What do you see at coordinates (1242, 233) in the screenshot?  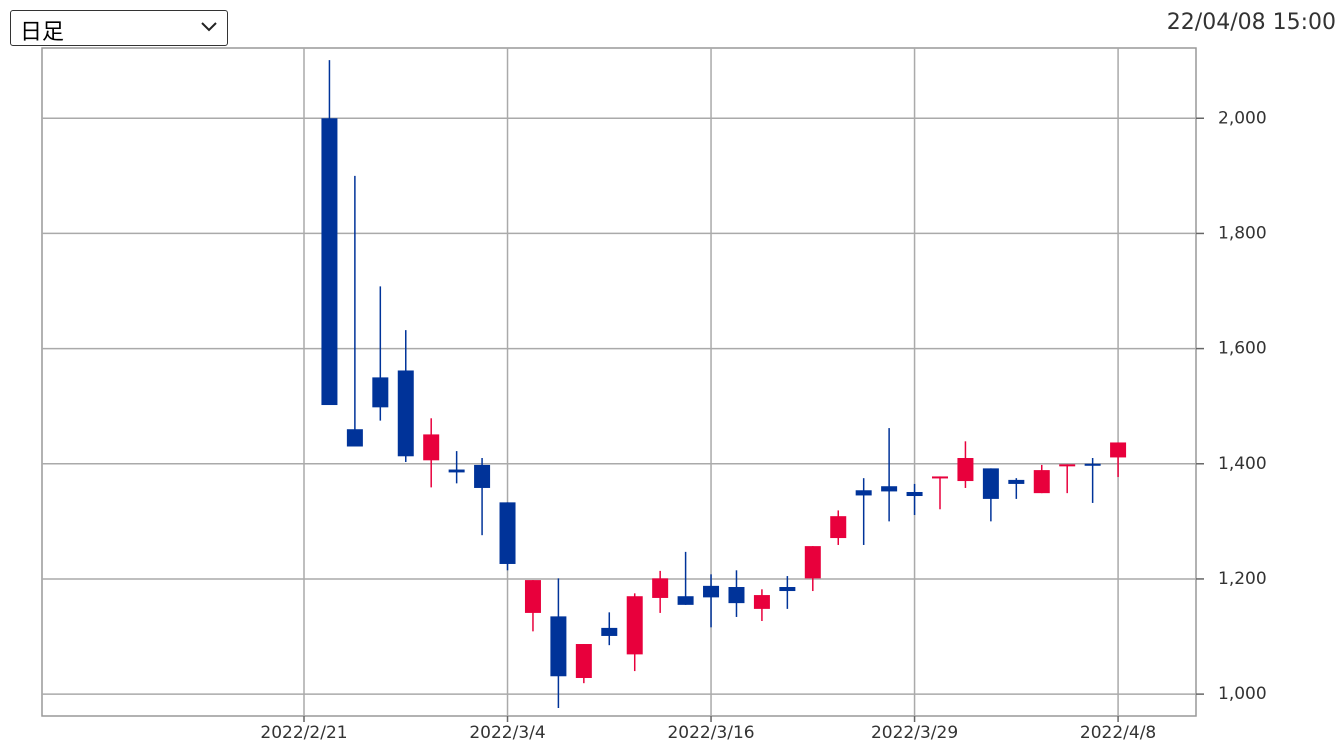 I see `y-tick-label: 1,800` at bounding box center [1242, 233].